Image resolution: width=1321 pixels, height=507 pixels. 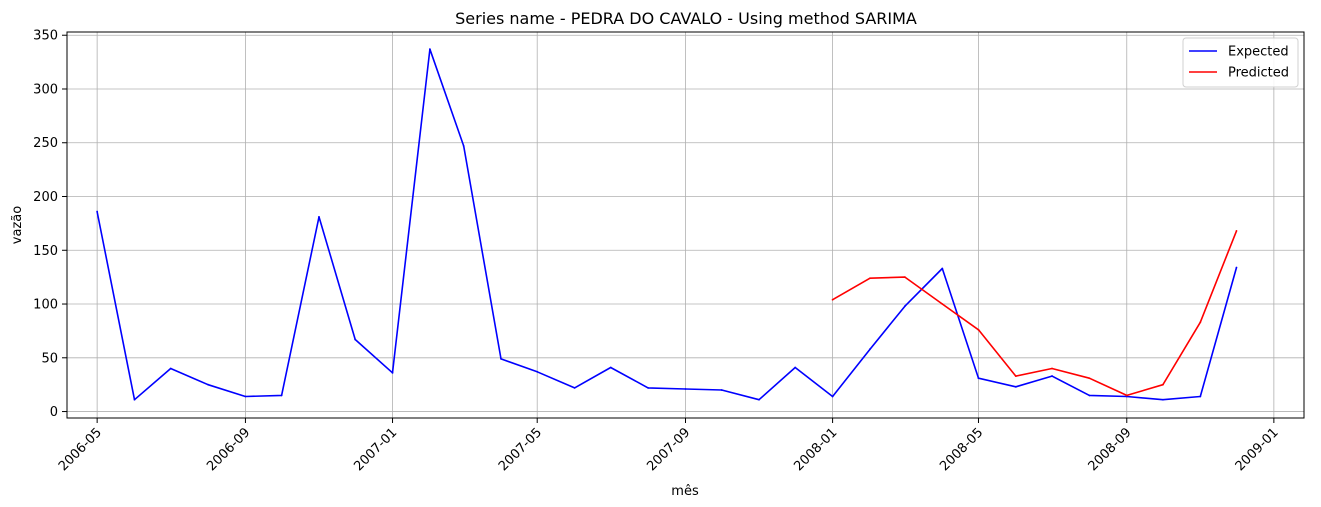 I want to click on y-tick-label: 0, so click(x=54, y=412).